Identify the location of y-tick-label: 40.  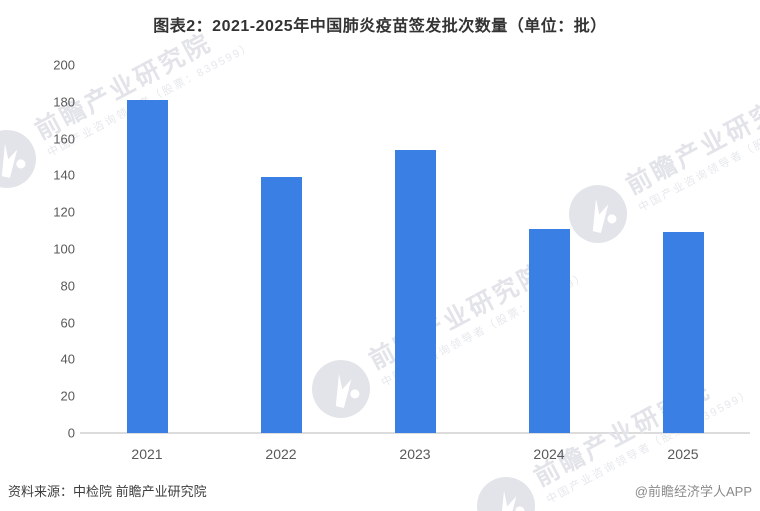
(67, 359).